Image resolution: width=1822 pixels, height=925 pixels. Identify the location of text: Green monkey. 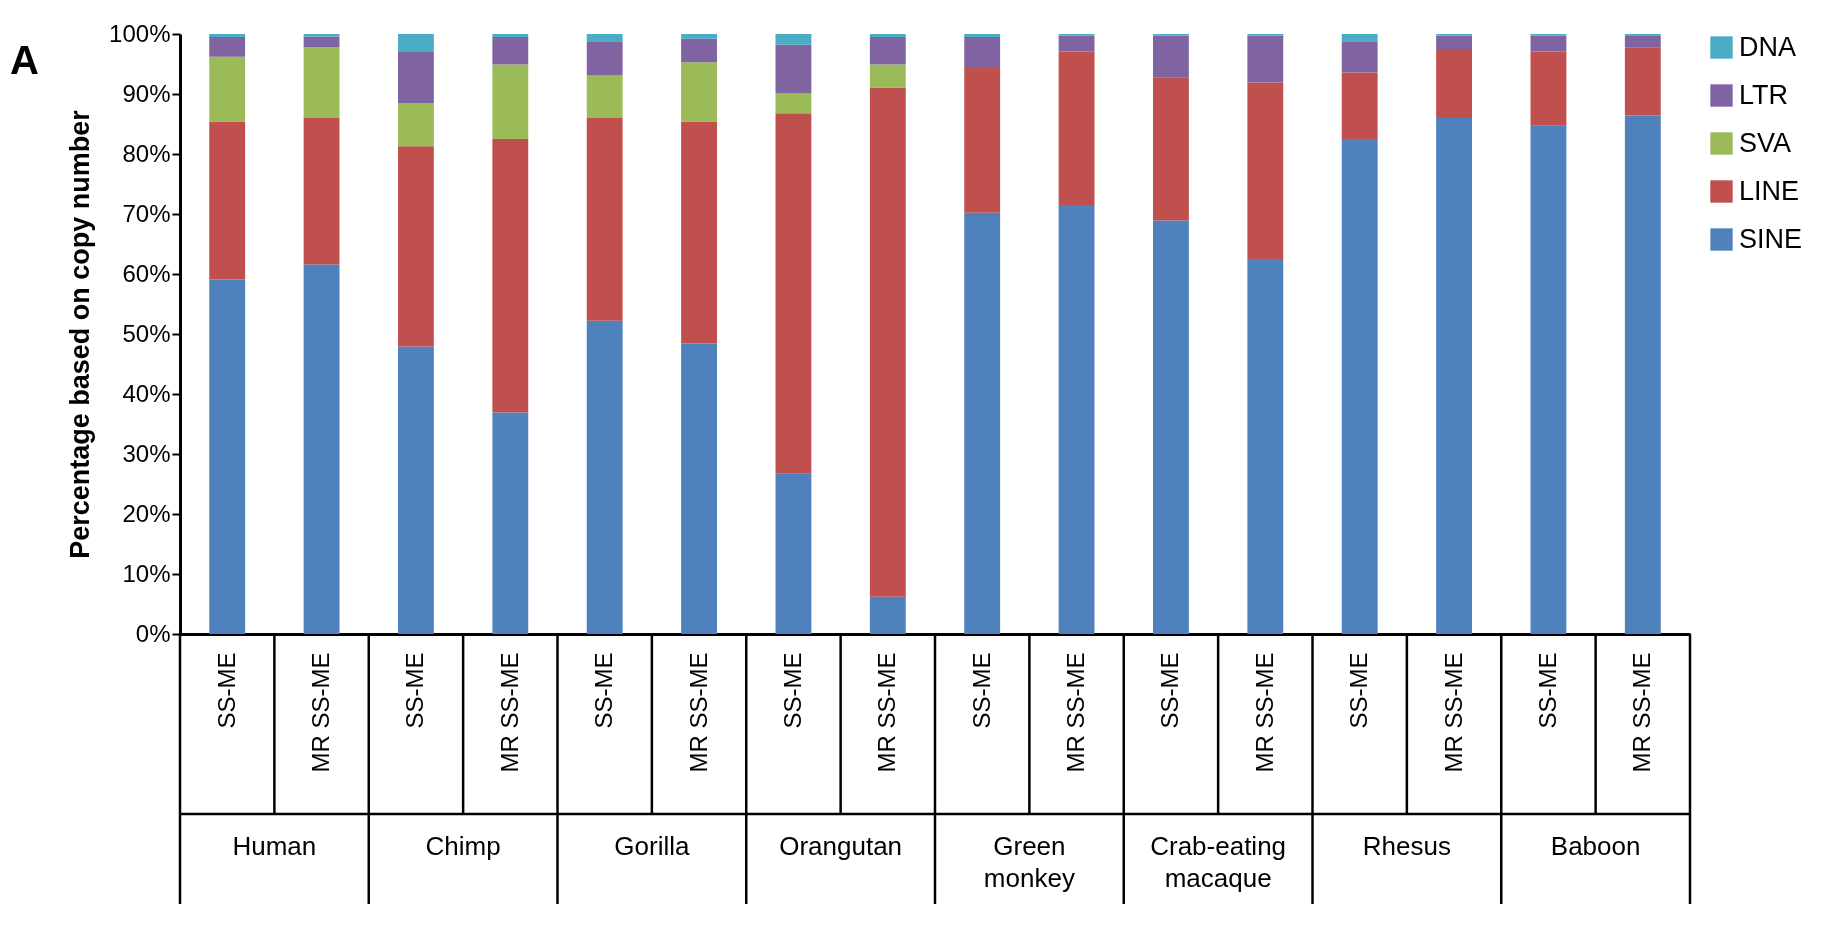
(1029, 862).